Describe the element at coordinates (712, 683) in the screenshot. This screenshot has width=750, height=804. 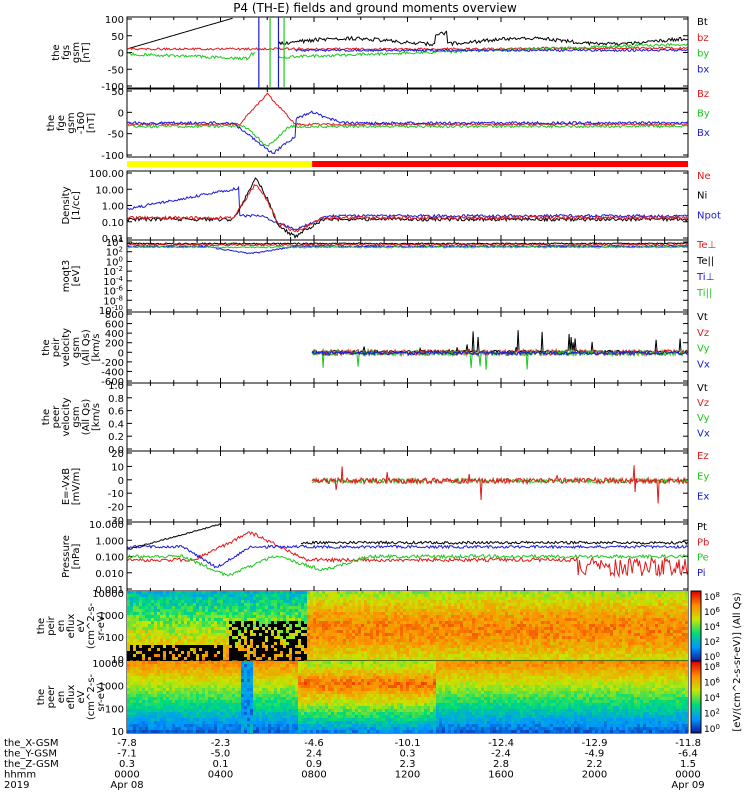
I see `colorbar-tick-label: 10⁶` at that location.